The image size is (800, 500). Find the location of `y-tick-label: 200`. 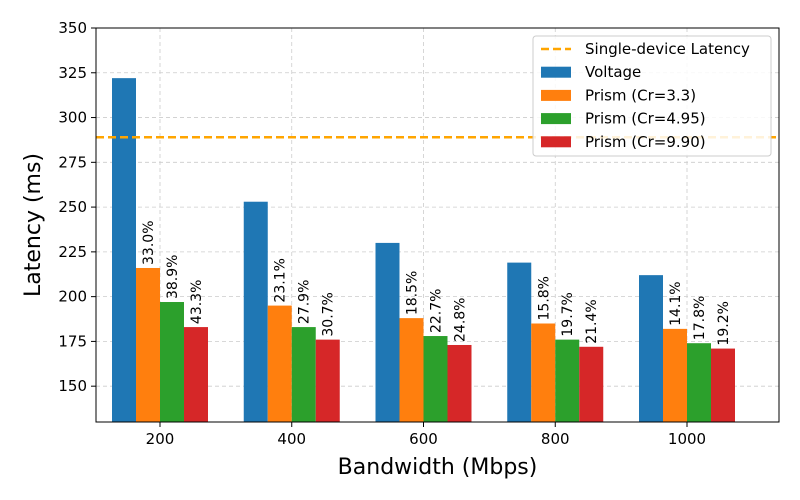

y-tick-label: 200 is located at coordinates (72, 297).